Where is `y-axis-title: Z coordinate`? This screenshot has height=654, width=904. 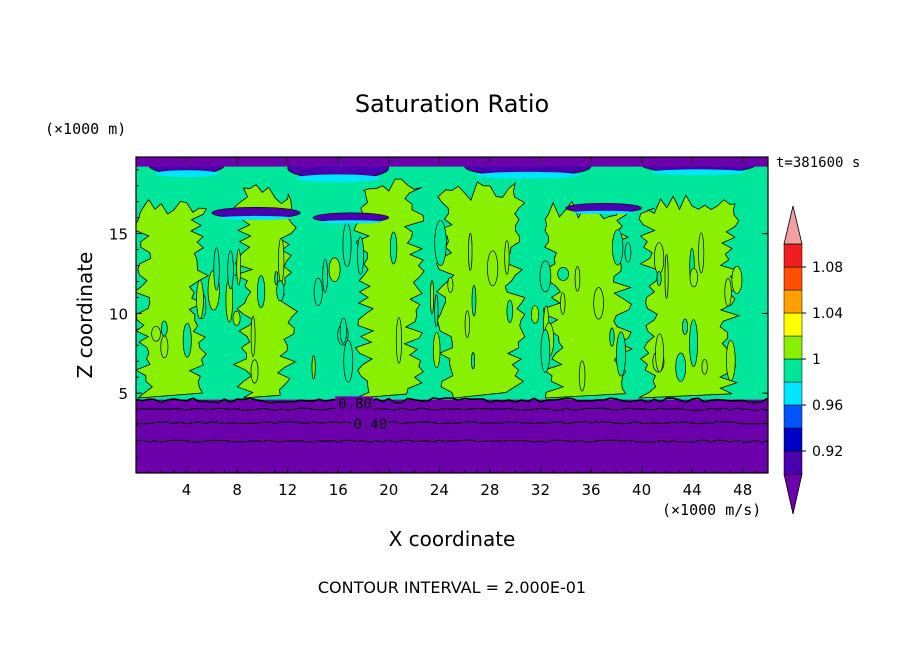 y-axis-title: Z coordinate is located at coordinates (85, 315).